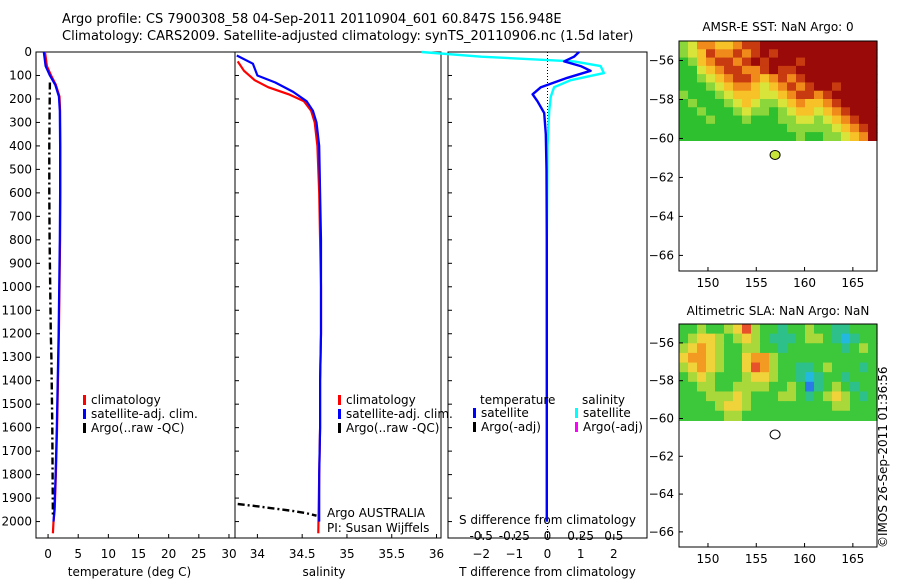  What do you see at coordinates (775, 434) in the screenshot?
I see `argo-position-marker` at bounding box center [775, 434].